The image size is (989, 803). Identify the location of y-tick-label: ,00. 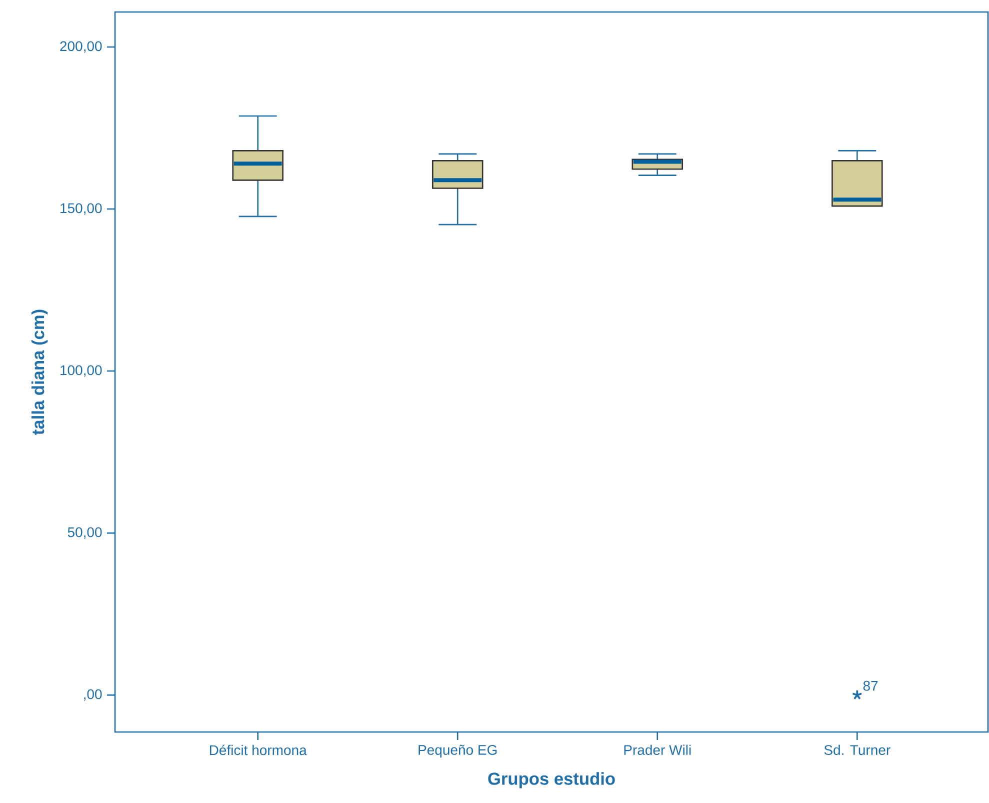
(93, 695).